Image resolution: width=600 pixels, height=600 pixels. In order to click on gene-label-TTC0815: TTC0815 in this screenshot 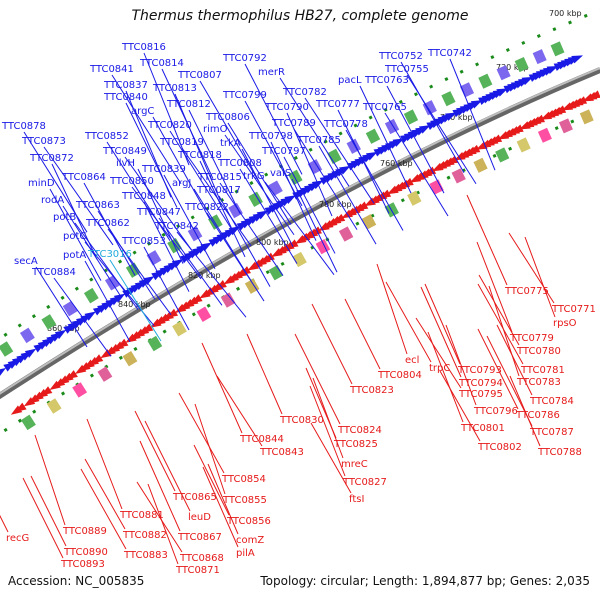, I will do `click(219, 177)`.